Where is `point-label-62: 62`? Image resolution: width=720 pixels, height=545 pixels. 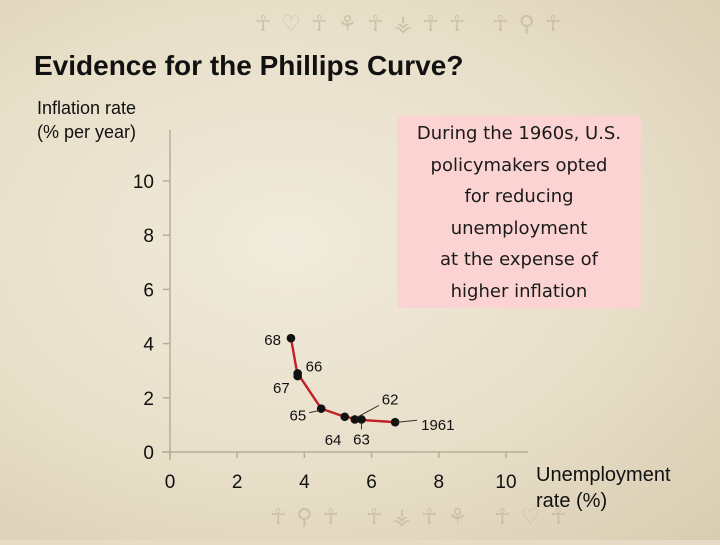 point-label-62: 62 is located at coordinates (390, 399).